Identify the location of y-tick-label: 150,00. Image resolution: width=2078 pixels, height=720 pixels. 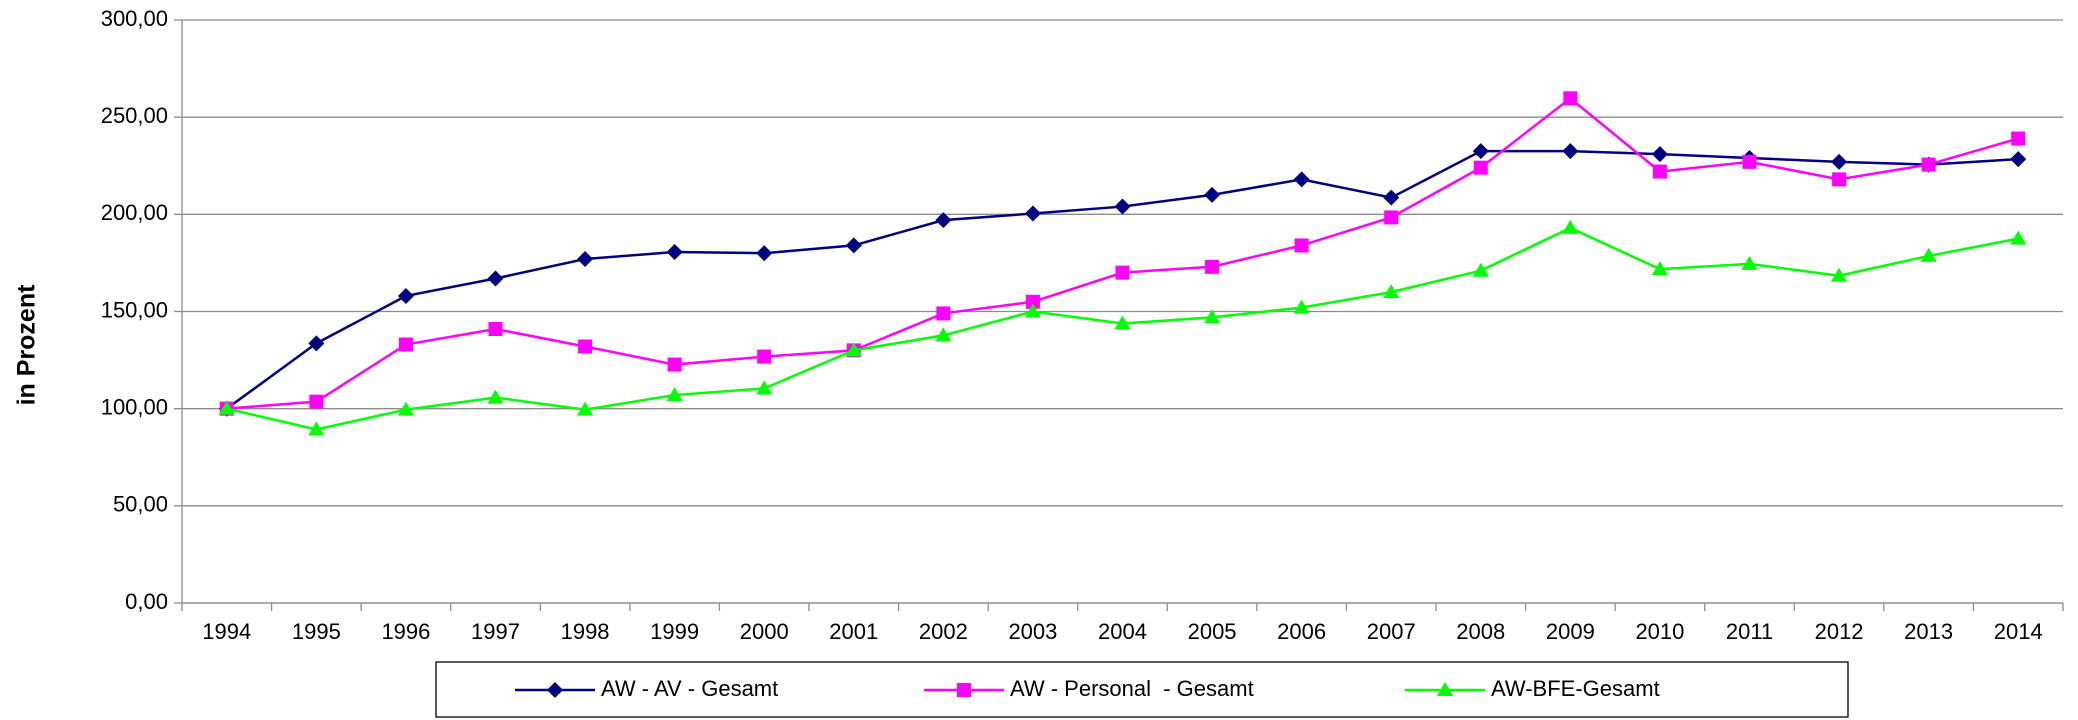
(134, 309).